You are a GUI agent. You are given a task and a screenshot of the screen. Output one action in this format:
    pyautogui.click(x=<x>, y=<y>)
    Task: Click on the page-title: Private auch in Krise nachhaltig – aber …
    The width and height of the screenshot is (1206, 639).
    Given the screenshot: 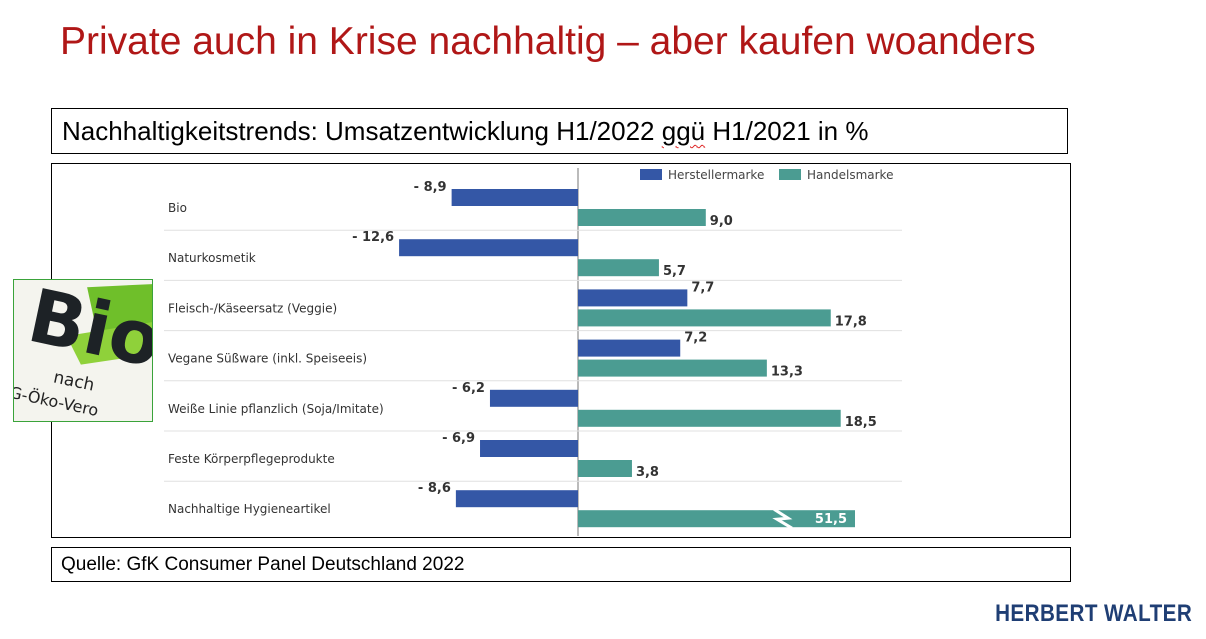 What is the action you would take?
    pyautogui.click(x=548, y=41)
    